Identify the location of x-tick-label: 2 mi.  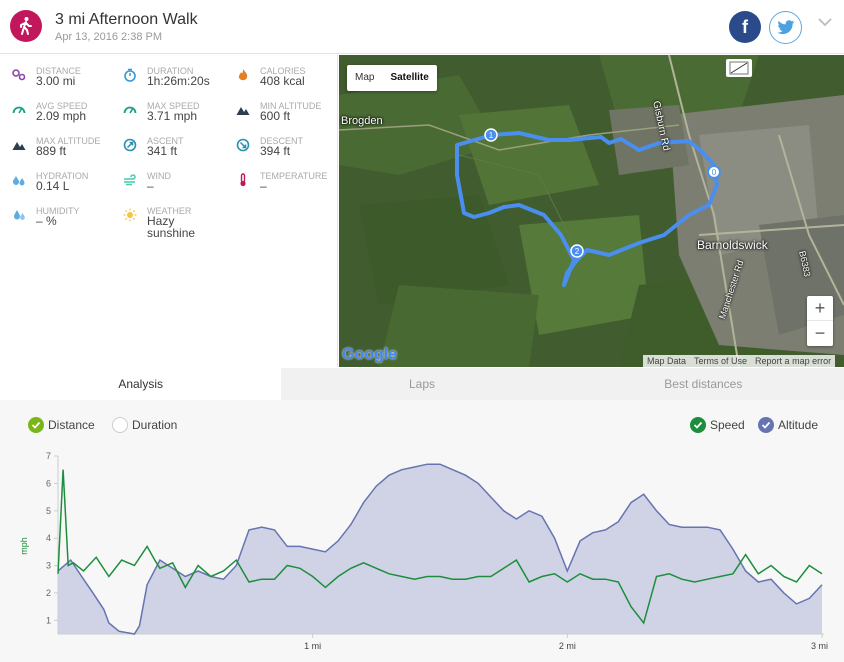
(567, 646).